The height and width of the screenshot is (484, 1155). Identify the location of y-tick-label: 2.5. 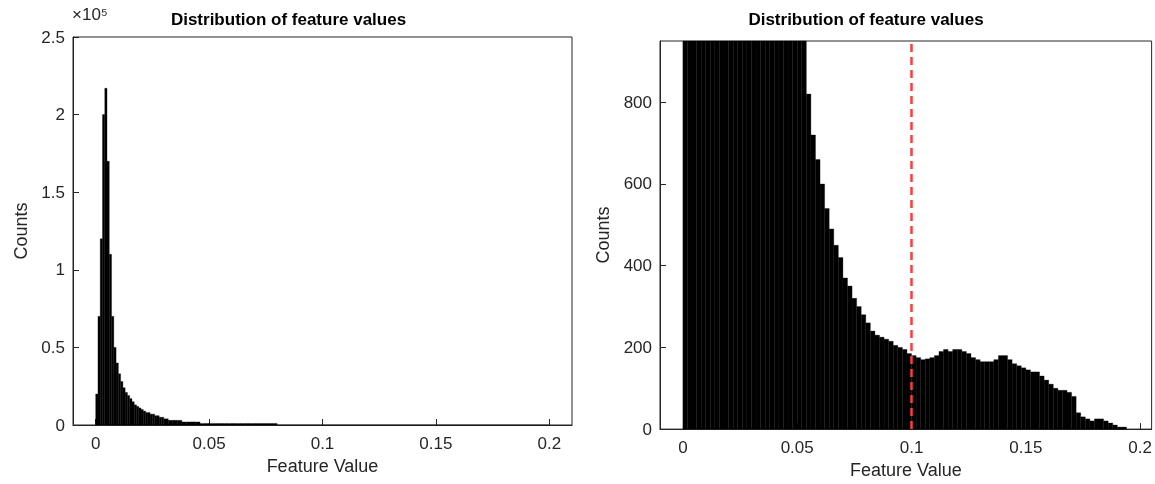
(53, 37).